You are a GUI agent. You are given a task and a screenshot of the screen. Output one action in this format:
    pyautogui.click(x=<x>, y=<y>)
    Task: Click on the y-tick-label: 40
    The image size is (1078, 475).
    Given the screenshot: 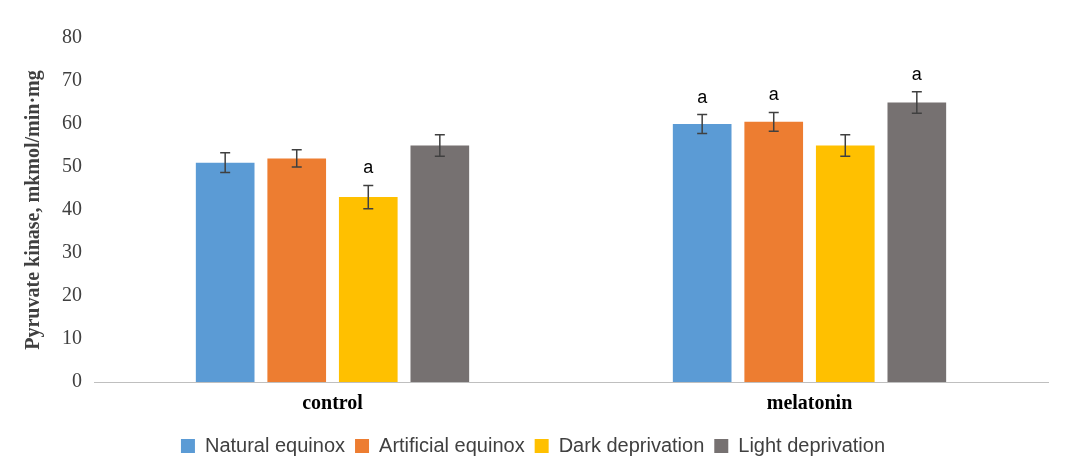 What is the action you would take?
    pyautogui.click(x=72, y=208)
    